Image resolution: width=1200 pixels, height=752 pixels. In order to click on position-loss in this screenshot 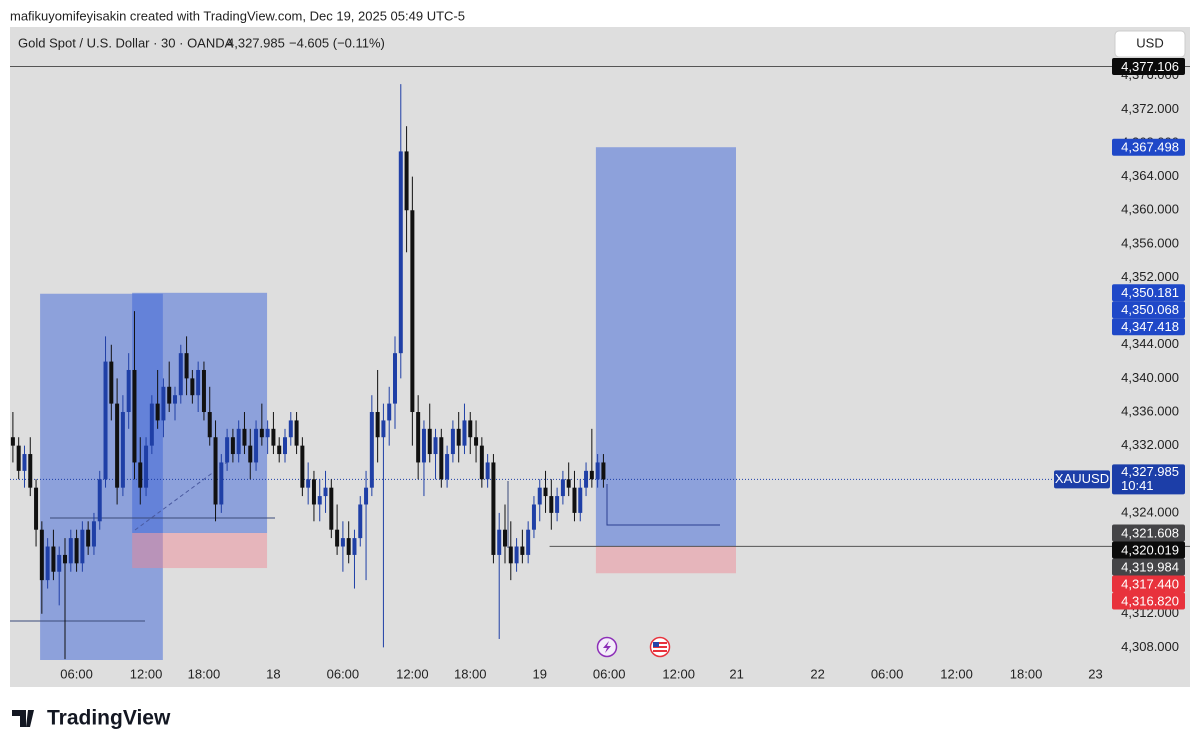, I will do `click(665, 560)`.